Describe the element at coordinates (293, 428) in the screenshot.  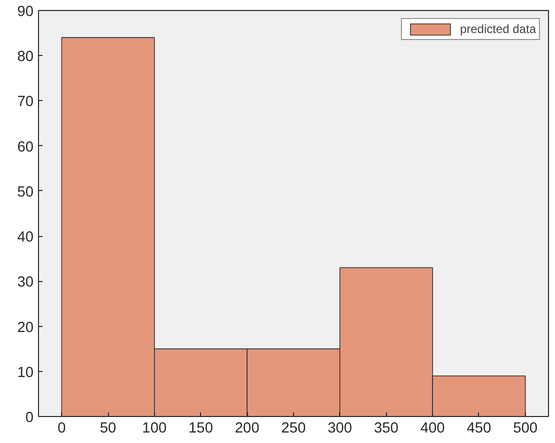
I see `x-tick-label: 250` at that location.